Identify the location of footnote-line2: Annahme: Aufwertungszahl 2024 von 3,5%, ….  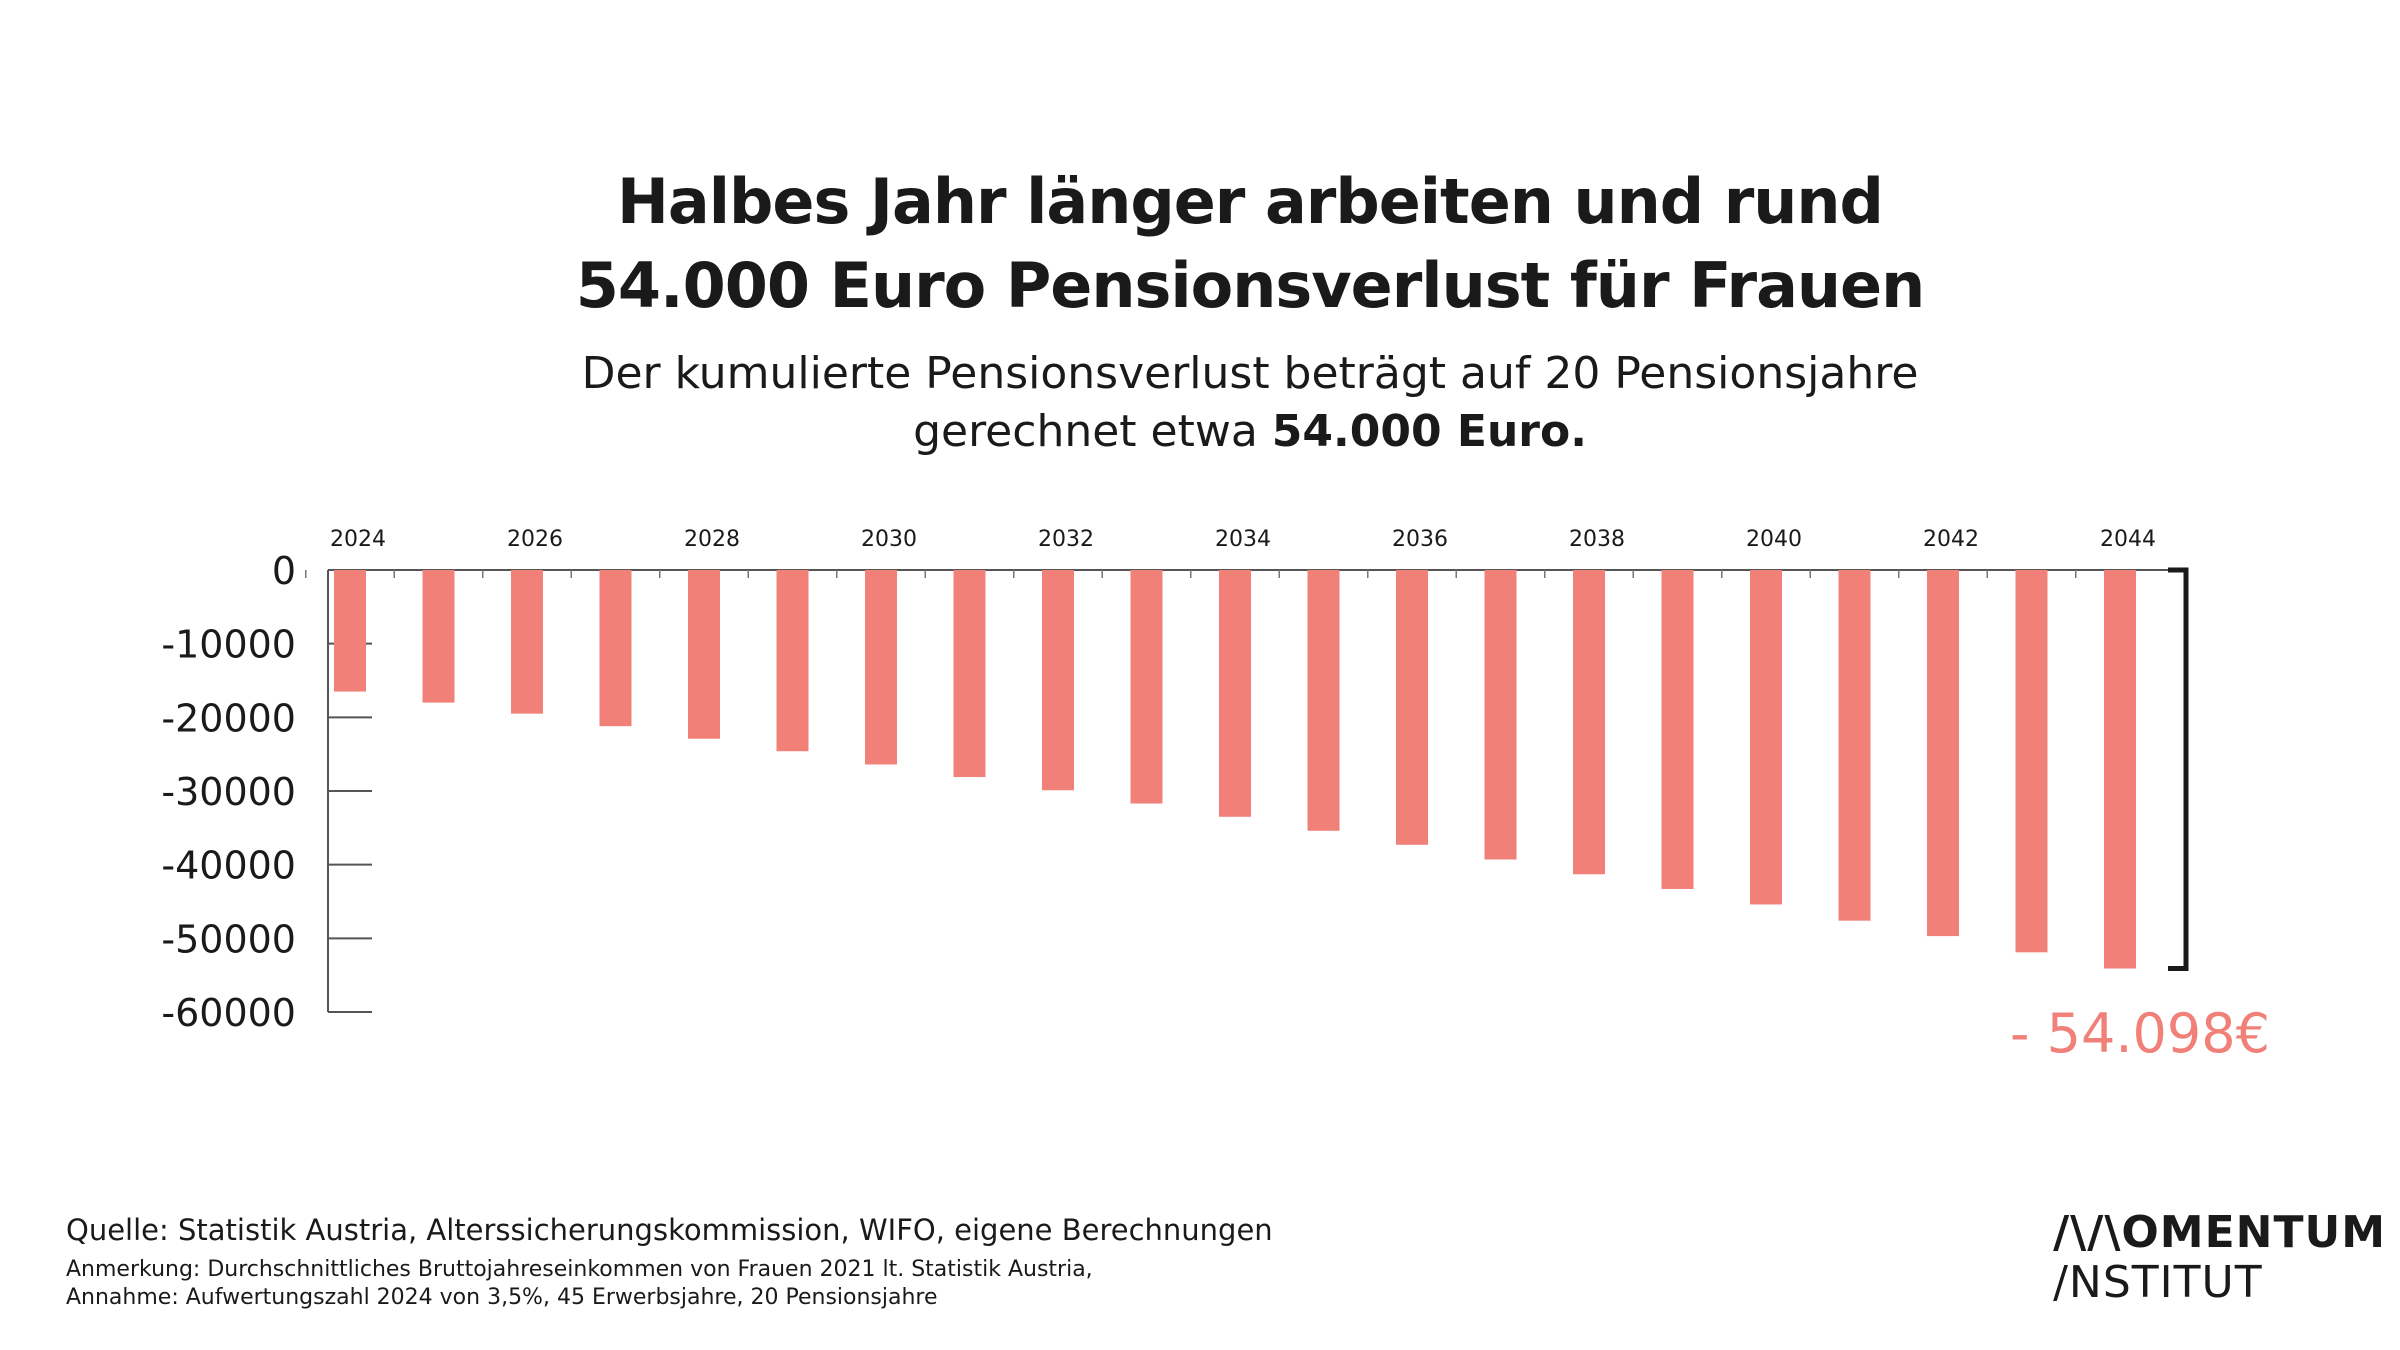
(502, 1297).